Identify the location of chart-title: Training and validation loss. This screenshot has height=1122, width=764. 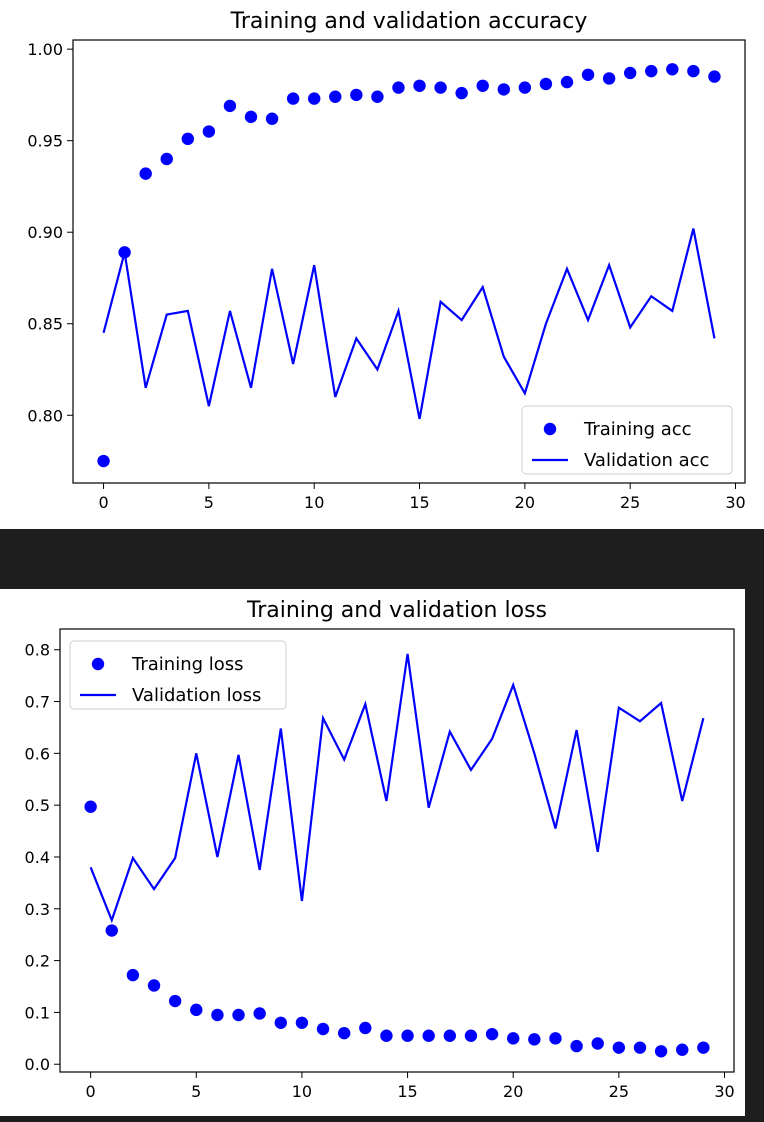
(396, 610).